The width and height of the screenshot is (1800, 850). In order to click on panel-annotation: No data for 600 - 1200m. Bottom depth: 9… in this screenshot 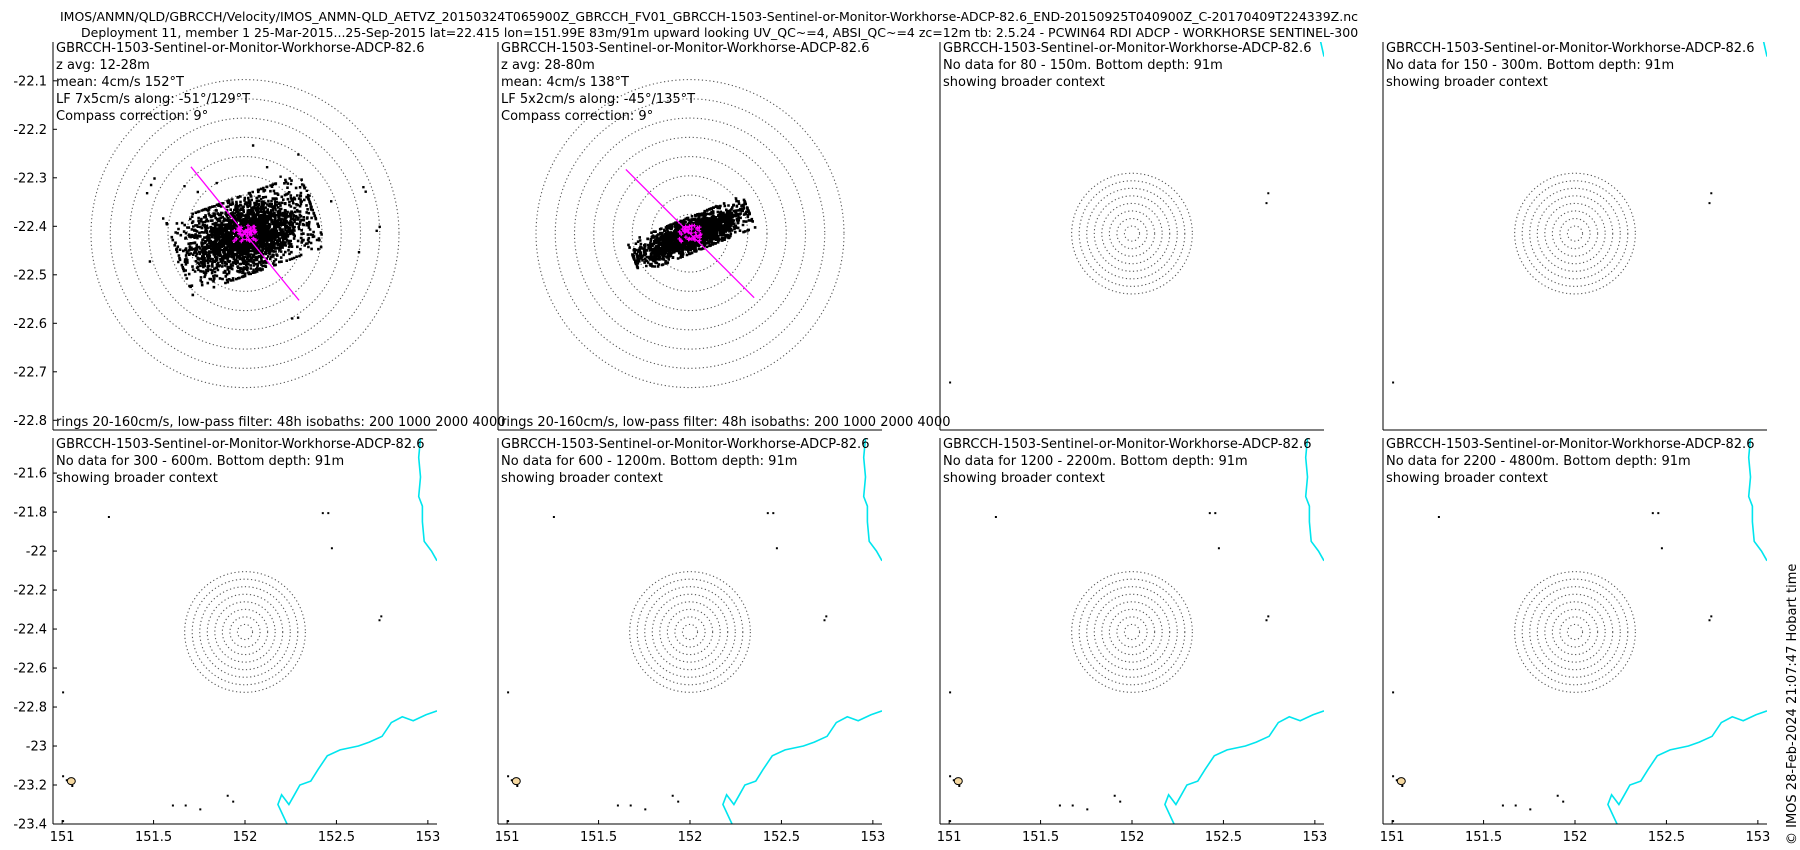, I will do `click(649, 461)`.